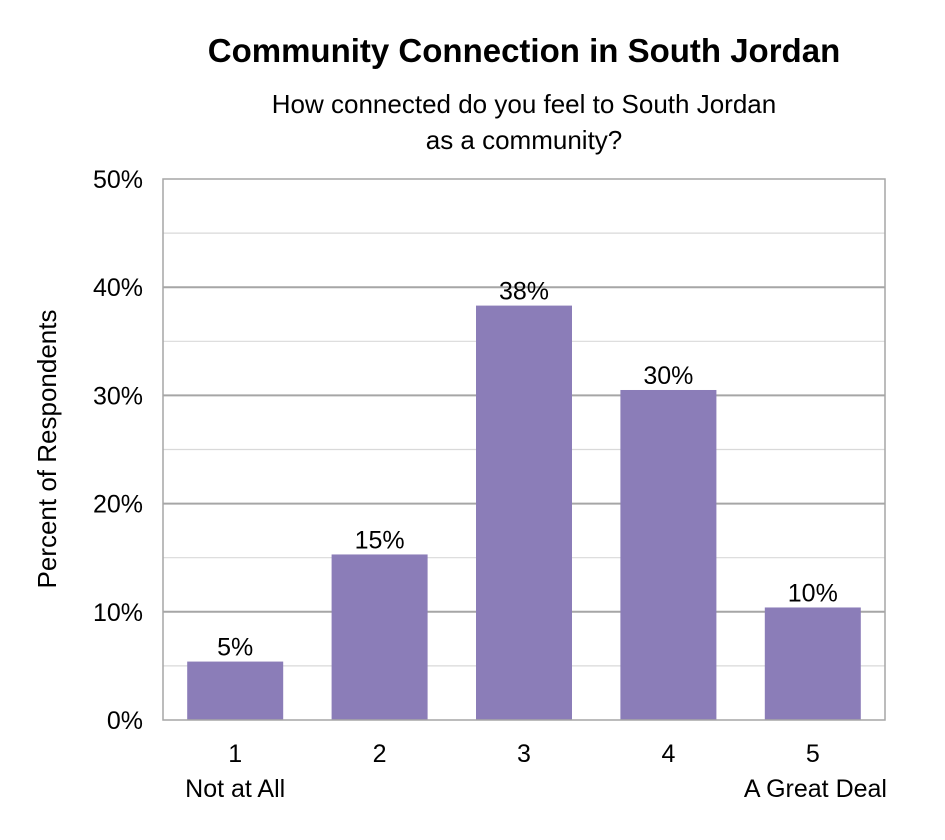 Image resolution: width=945 pixels, height=840 pixels. Describe the element at coordinates (118, 288) in the screenshot. I see `y-tick-label: 40%` at that location.